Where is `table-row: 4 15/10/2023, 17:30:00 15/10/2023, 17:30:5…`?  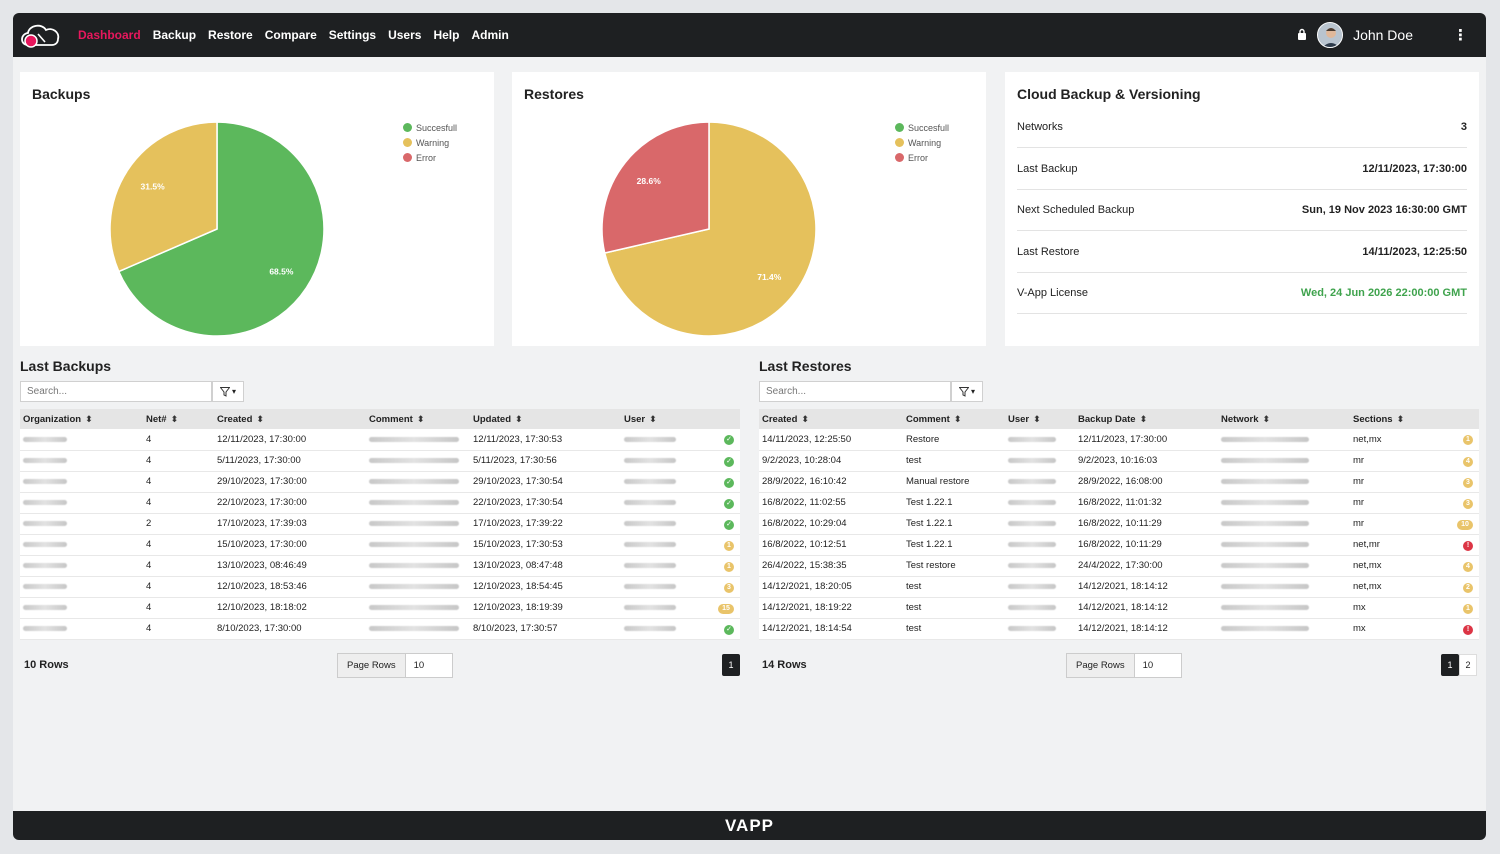
table-row: 4 15/10/2023, 17:30:00 15/10/2023, 17:30:5… is located at coordinates (380, 545).